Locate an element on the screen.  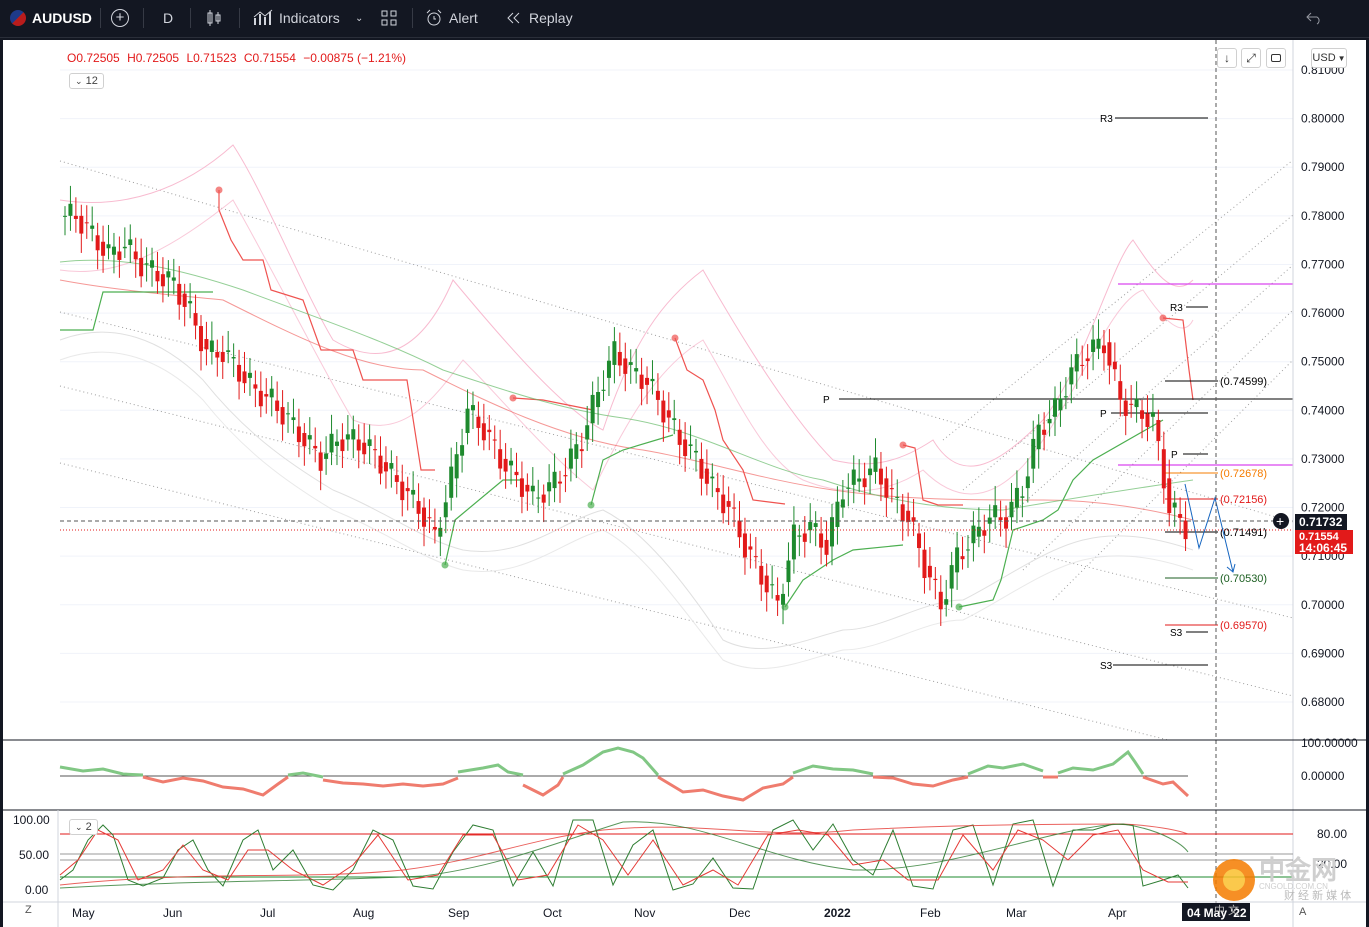
indicators-collapse-button: ⌄ 12 is located at coordinates (86, 81).